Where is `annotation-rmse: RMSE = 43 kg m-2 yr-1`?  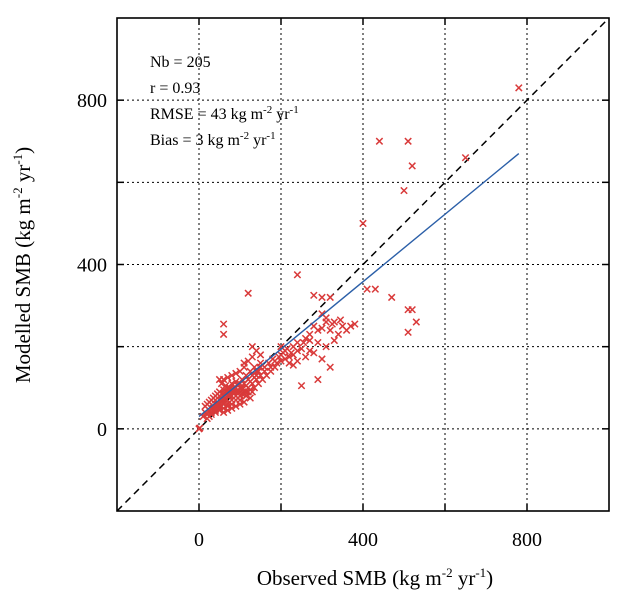
annotation-rmse: RMSE = 43 kg m-2 yr-1 is located at coordinates (224, 113).